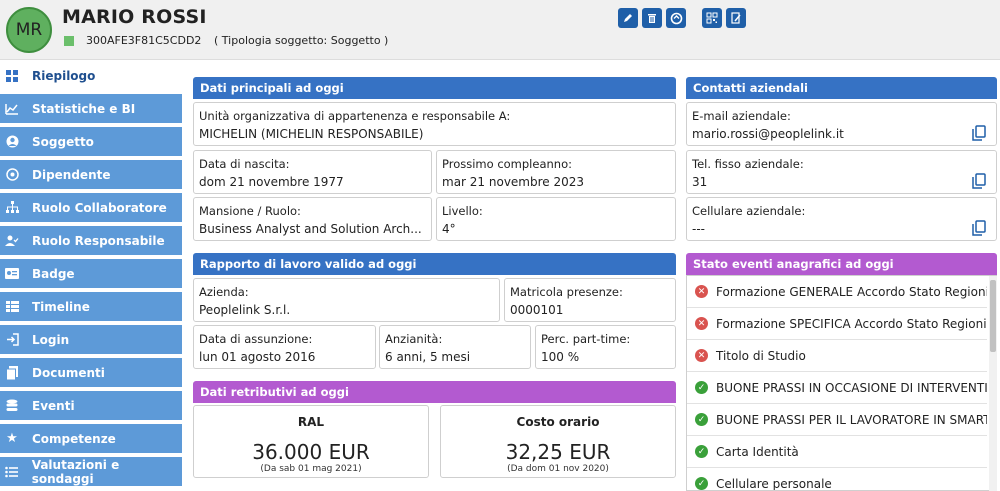 The width and height of the screenshot is (1000, 491). Describe the element at coordinates (586, 339) in the screenshot. I see `field-label: Perc. part-time:` at that location.